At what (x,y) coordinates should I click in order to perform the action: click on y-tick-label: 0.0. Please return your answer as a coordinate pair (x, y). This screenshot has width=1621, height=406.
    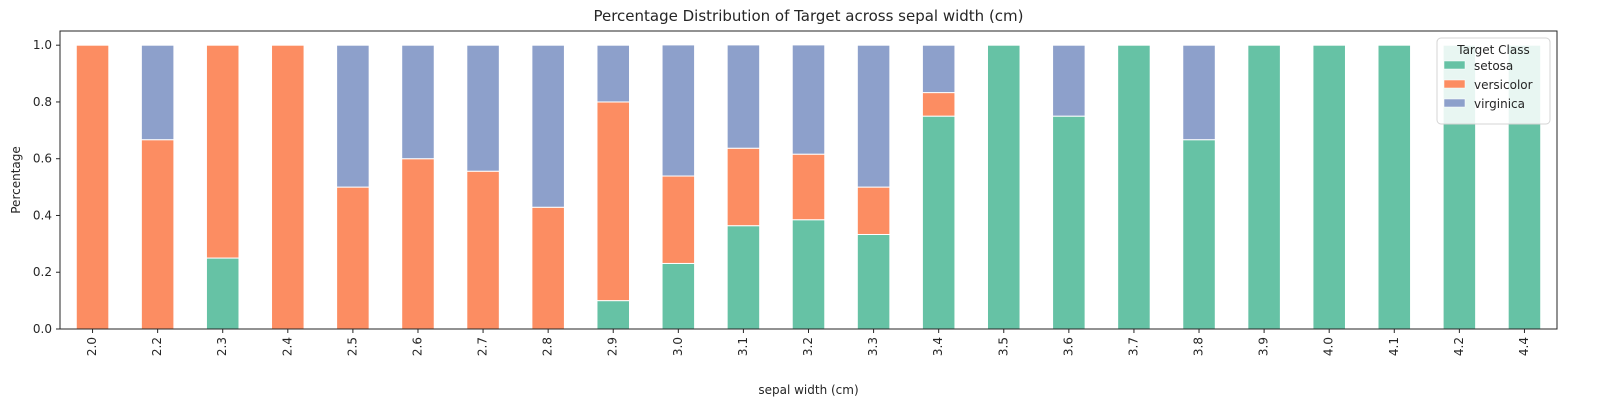
    Looking at the image, I should click on (42, 329).